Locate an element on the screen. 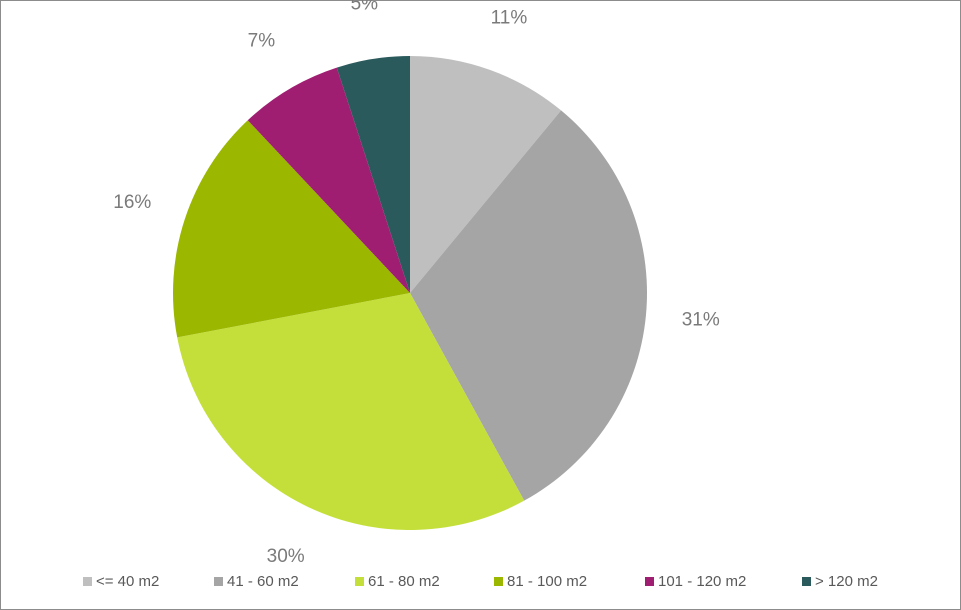 This screenshot has width=961, height=610. legend-label: 61 - 80 m2 is located at coordinates (404, 581).